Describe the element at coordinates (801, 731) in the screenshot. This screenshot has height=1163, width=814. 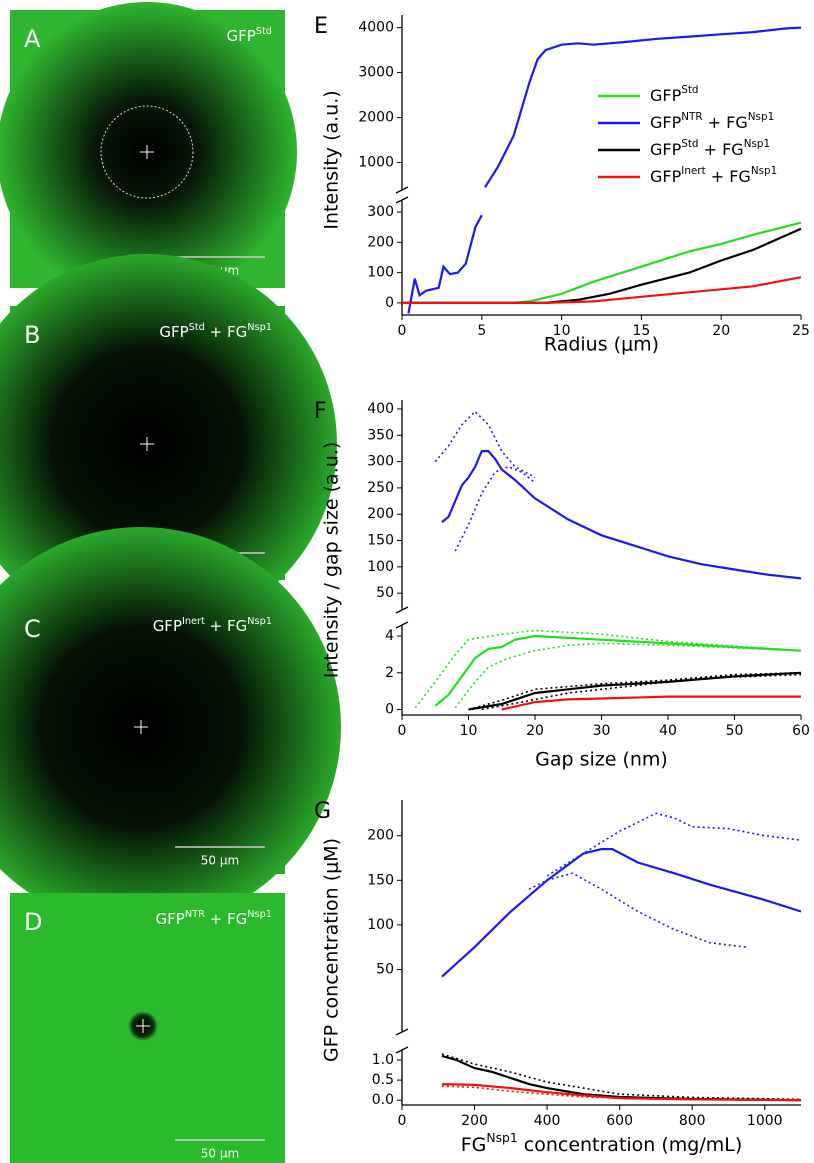
I see `x-tick-label: 60` at that location.